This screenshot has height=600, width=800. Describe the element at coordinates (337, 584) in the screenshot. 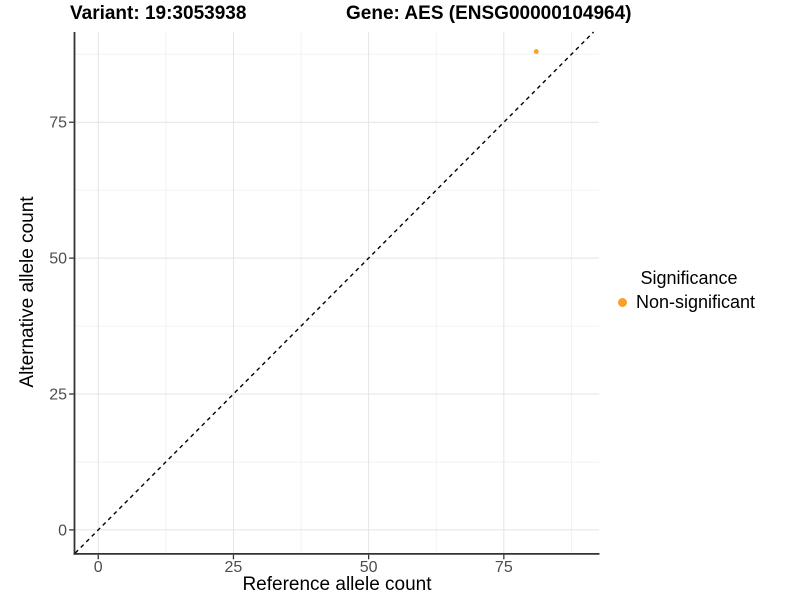

I see `x-axis-title: Reference allele count` at that location.